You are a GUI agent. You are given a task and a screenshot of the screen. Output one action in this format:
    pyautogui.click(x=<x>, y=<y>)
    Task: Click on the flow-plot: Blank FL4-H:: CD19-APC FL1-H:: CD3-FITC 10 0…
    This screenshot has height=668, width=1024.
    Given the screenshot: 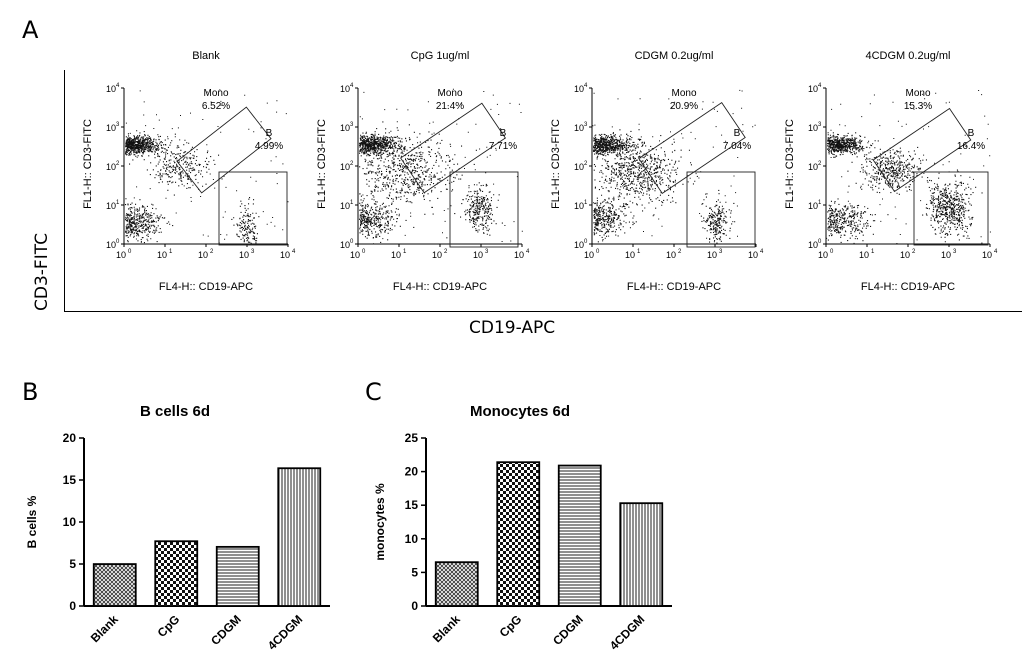 What is the action you would take?
    pyautogui.click(x=187, y=170)
    